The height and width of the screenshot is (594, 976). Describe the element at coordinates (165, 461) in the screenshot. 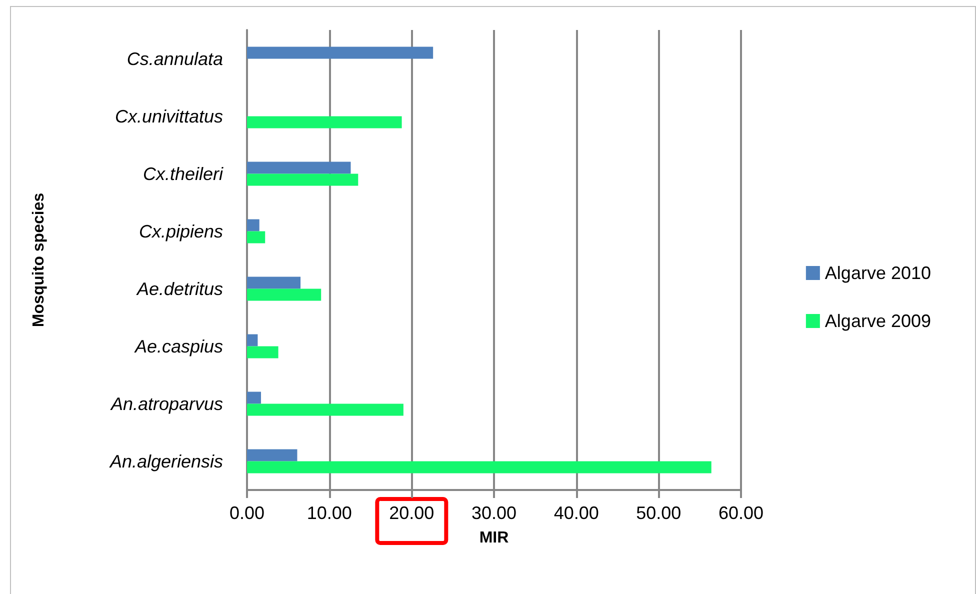

I see `y-tick-label: An.algeriensis` at that location.